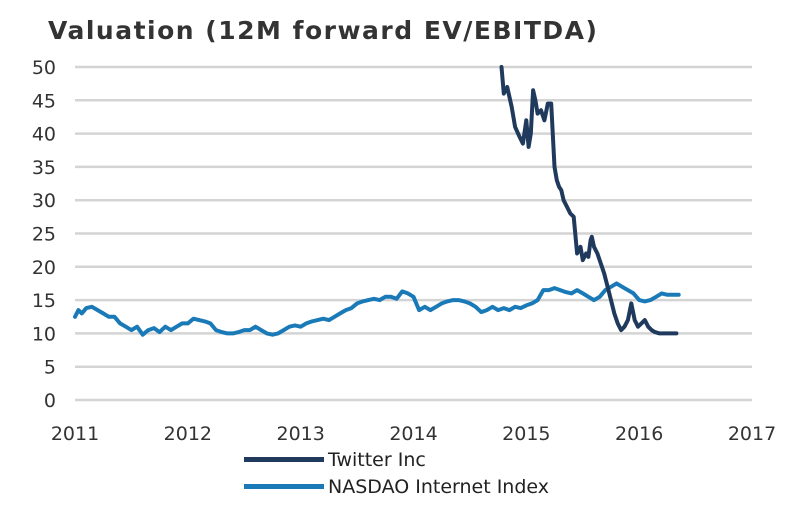 The width and height of the screenshot is (799, 516). I want to click on y-tick-label: 40, so click(44, 135).